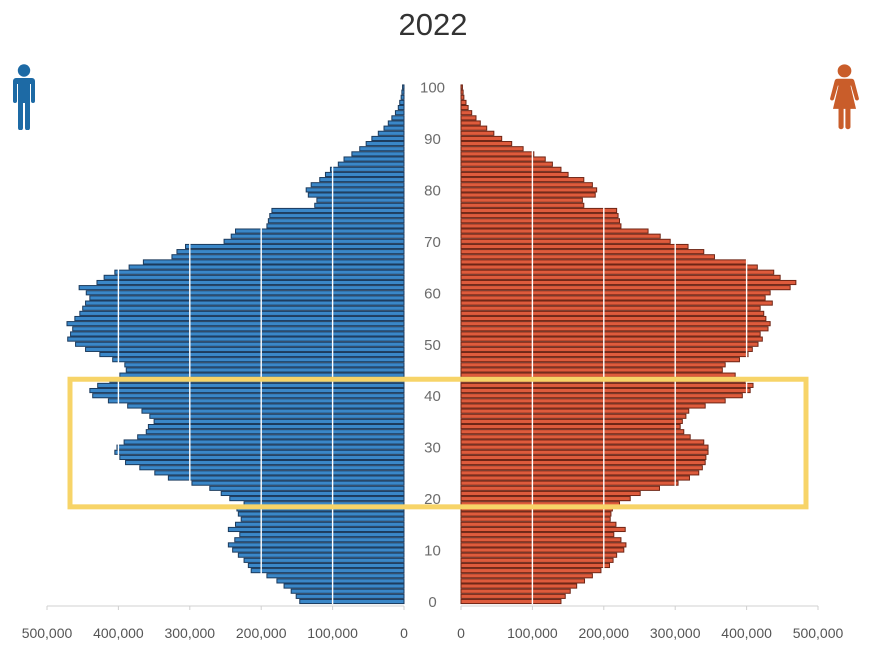  What do you see at coordinates (432, 242) in the screenshot?
I see `age-tick-label: 70` at bounding box center [432, 242].